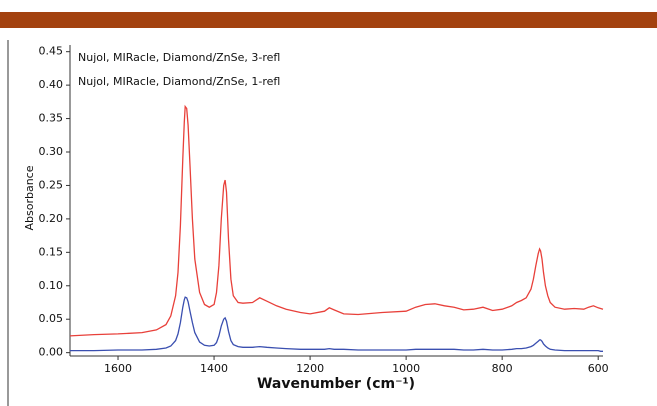 This screenshot has height=406, width=657. What do you see at coordinates (118, 368) in the screenshot?
I see `x-tick-label: 1600` at bounding box center [118, 368].